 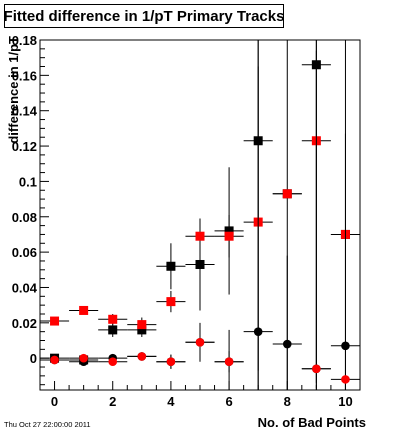 I want to click on y-tick-label: 0.16, so click(x=24, y=75).